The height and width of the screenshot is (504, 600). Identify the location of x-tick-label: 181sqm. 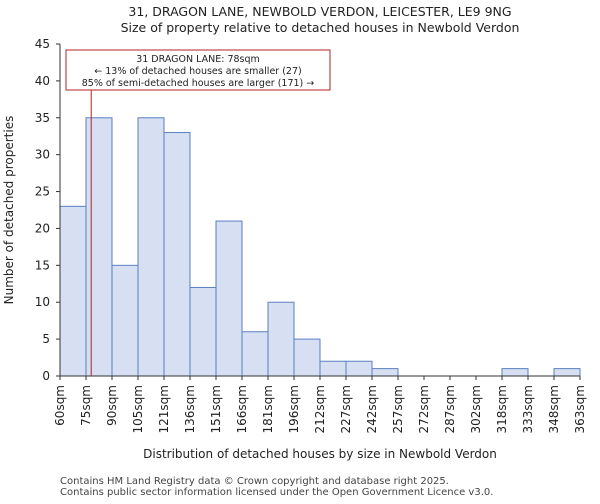
(268, 409).